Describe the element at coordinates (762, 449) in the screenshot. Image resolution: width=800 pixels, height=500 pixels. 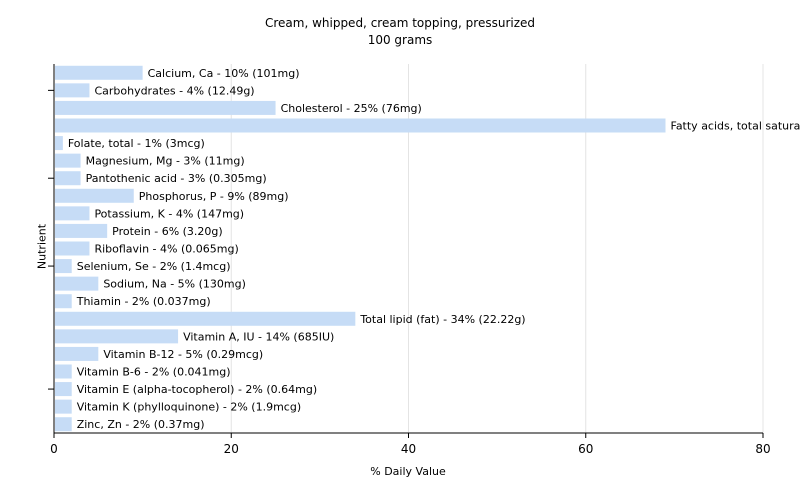
I see `x-tick-label: 80` at that location.